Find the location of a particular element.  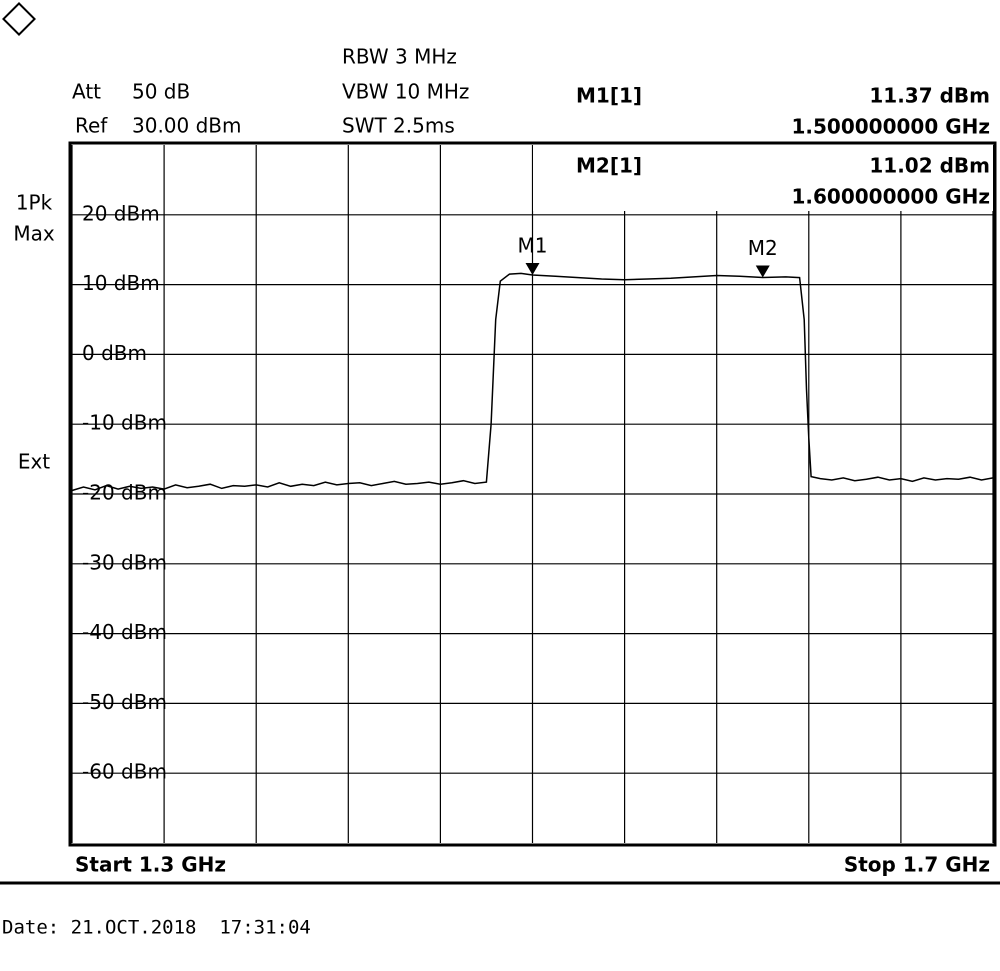

y-tick-label: -20 dBm is located at coordinates (124, 493).